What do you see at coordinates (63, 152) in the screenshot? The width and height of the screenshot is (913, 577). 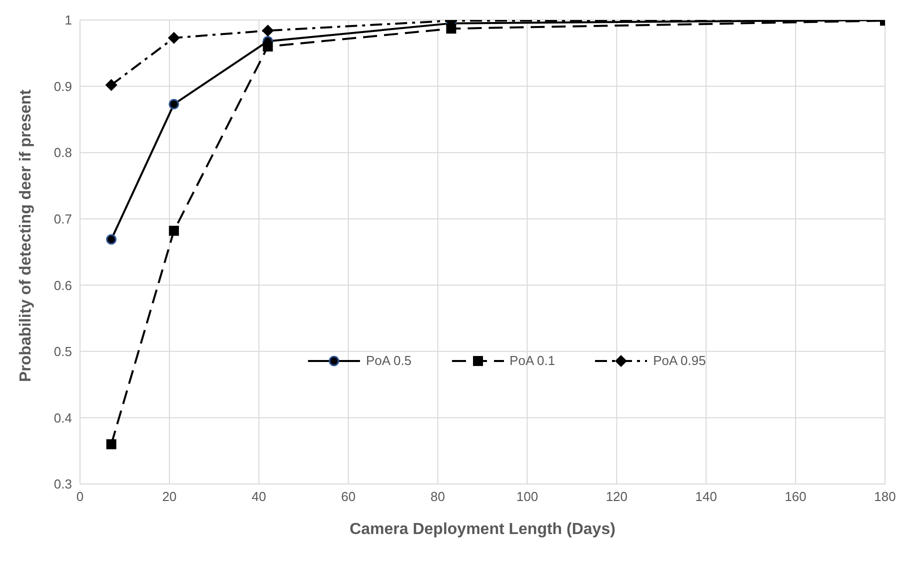 I see `y-tick-label: 0.8` at bounding box center [63, 152].